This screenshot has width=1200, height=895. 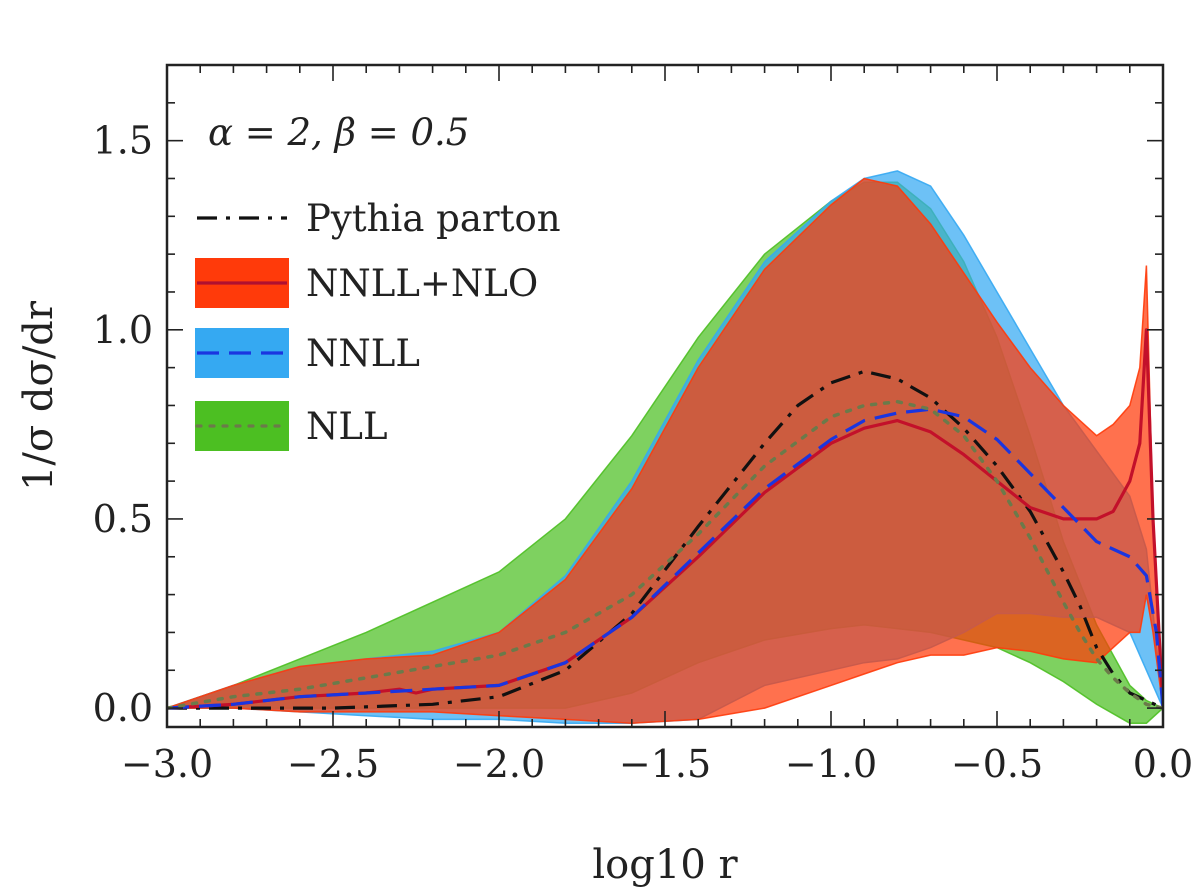 I want to click on legend-label: NNLL+NLO, so click(x=422, y=283).